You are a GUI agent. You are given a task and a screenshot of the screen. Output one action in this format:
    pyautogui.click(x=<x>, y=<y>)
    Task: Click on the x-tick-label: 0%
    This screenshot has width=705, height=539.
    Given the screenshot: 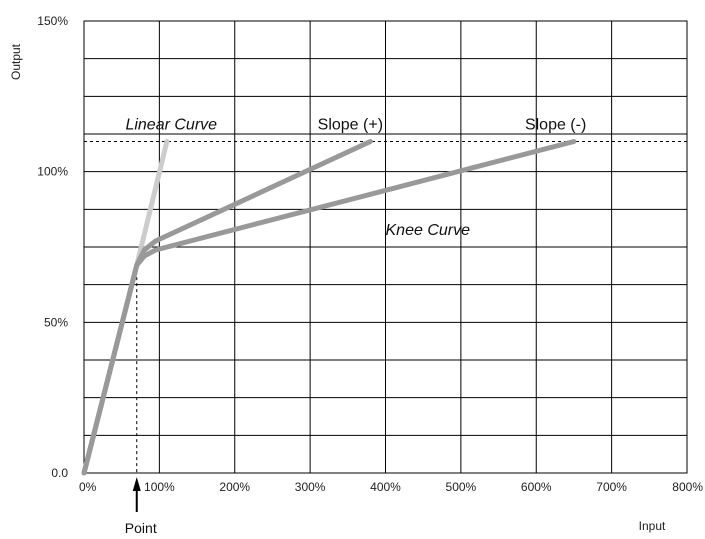 What is the action you would take?
    pyautogui.click(x=88, y=487)
    